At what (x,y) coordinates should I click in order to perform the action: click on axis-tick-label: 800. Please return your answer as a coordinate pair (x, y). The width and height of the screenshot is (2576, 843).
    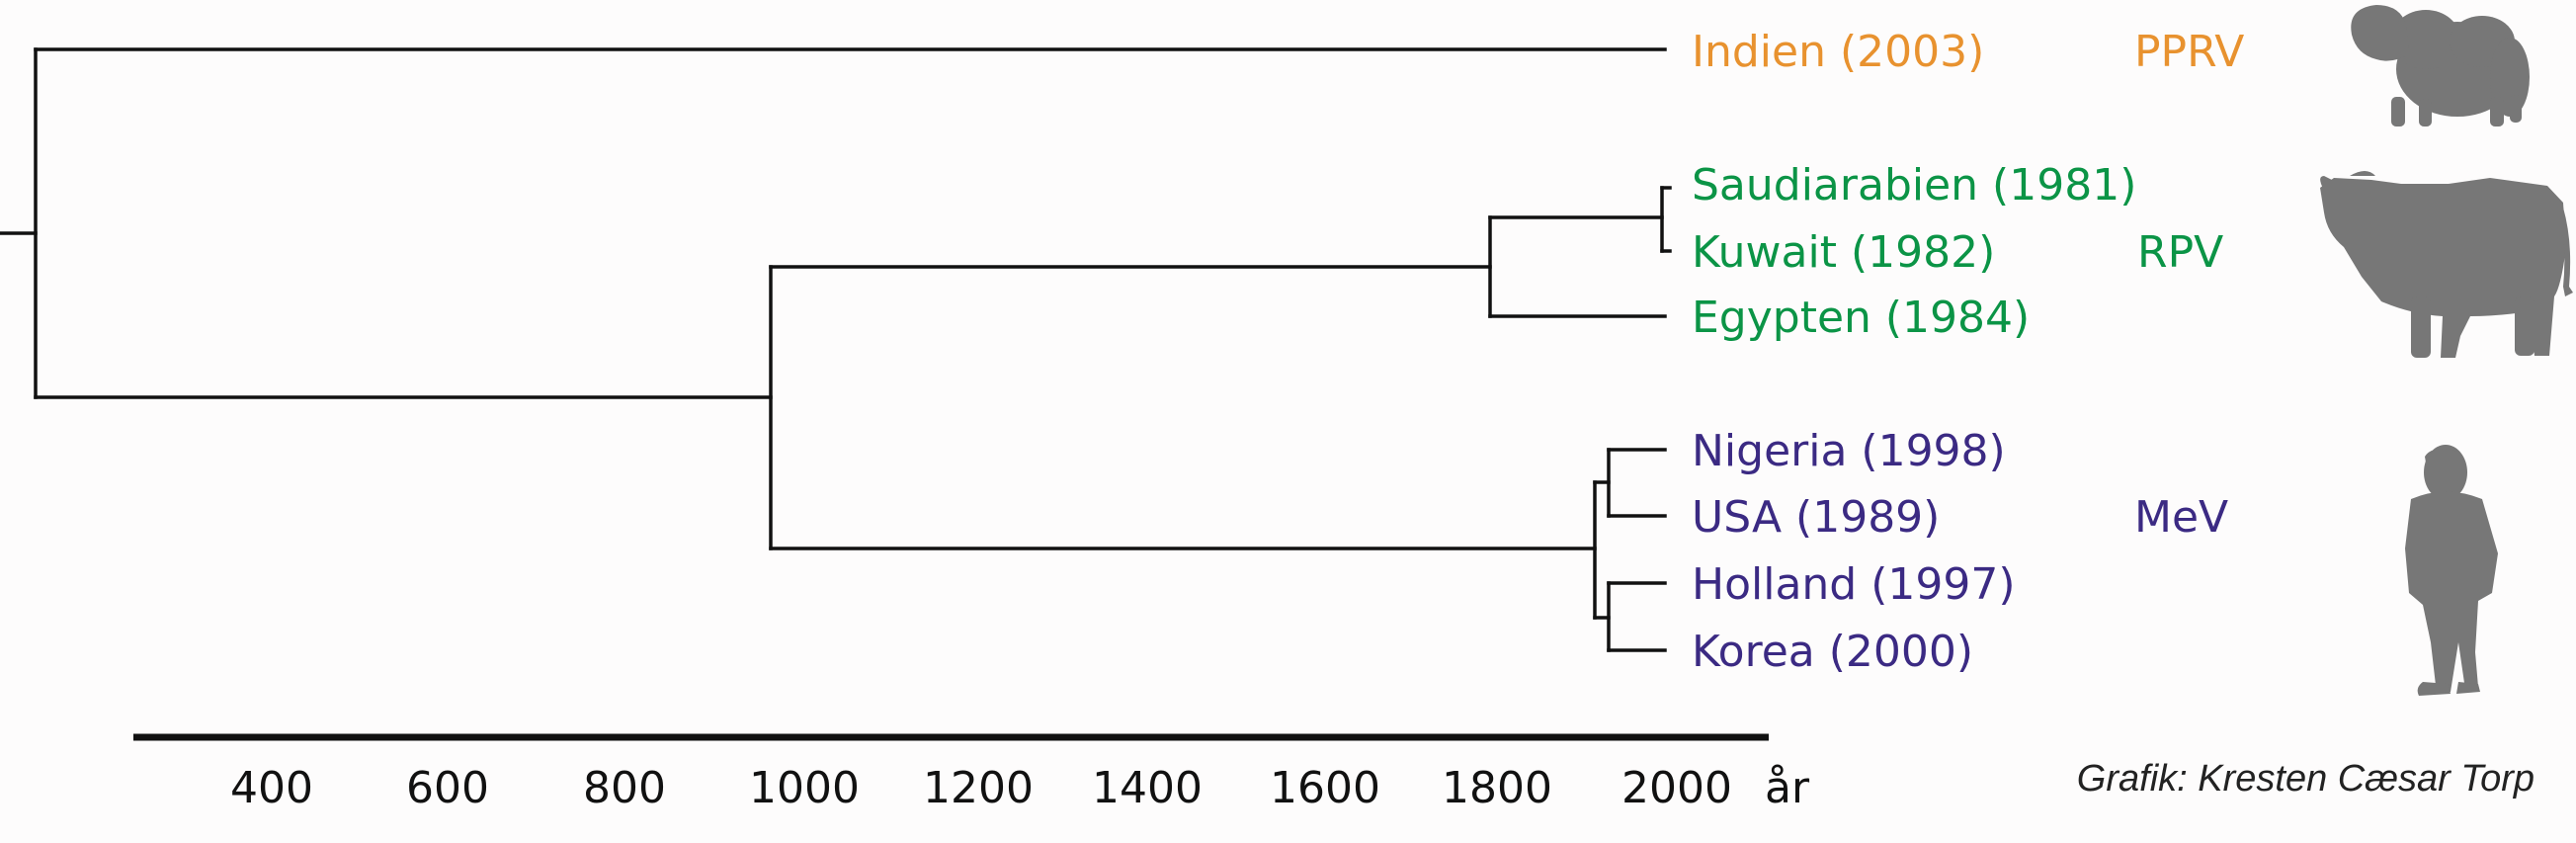
    Looking at the image, I should click on (624, 788).